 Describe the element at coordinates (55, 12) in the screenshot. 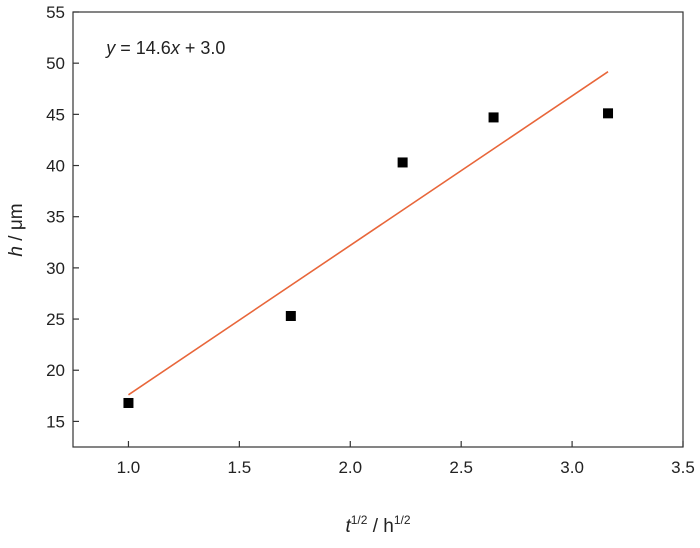

I see `y-tick-label: 55` at that location.